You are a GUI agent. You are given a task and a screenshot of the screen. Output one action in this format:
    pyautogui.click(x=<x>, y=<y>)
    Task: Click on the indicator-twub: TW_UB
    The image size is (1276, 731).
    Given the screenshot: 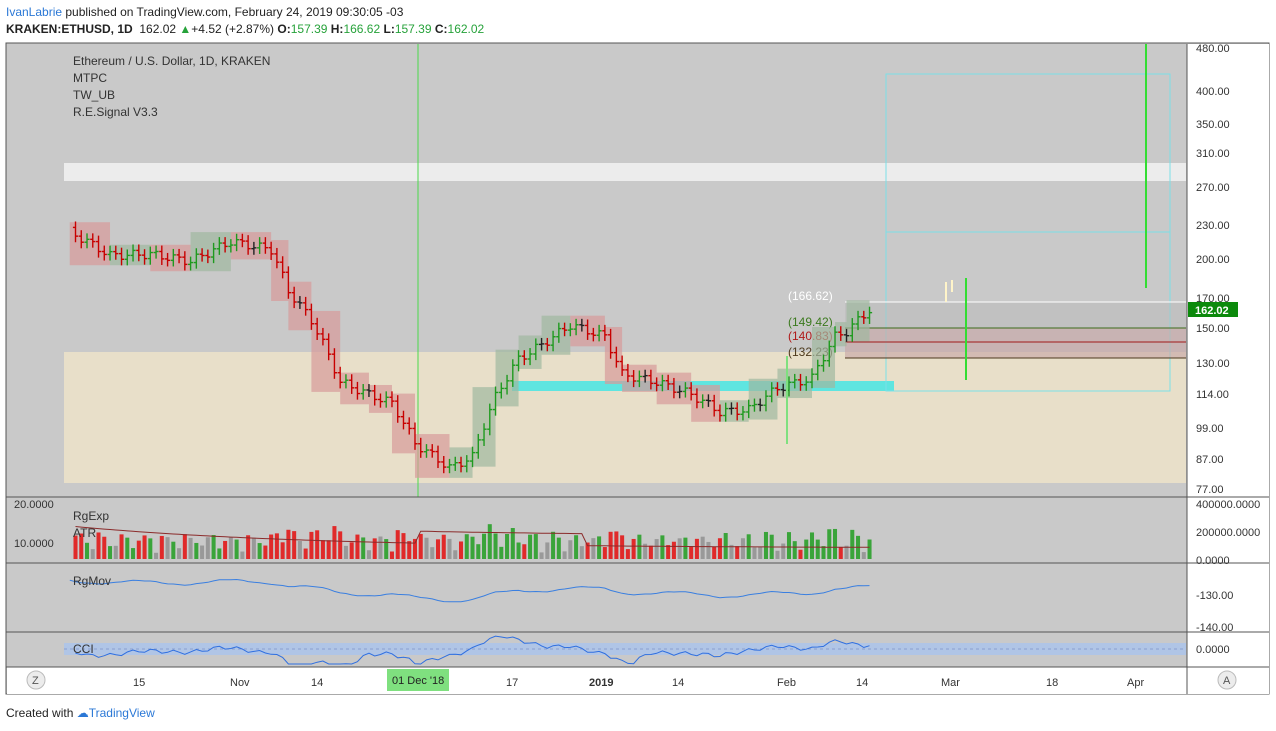 What is the action you would take?
    pyautogui.click(x=94, y=95)
    